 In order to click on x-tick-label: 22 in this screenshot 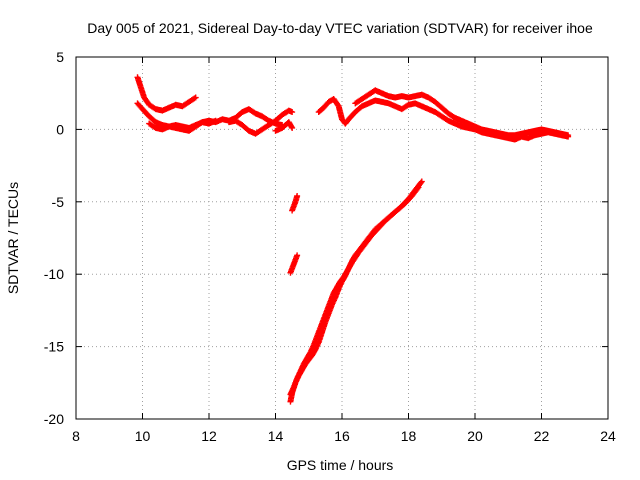, I will do `click(542, 436)`.